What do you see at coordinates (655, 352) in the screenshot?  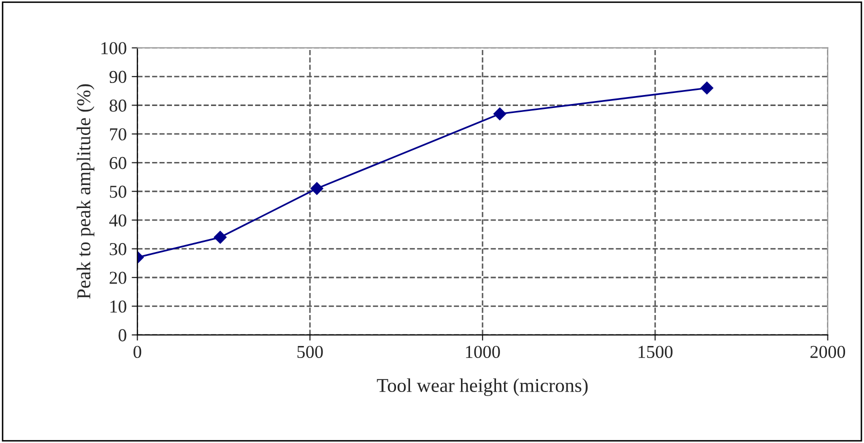 I see `x-tick-label: 1500` at bounding box center [655, 352].